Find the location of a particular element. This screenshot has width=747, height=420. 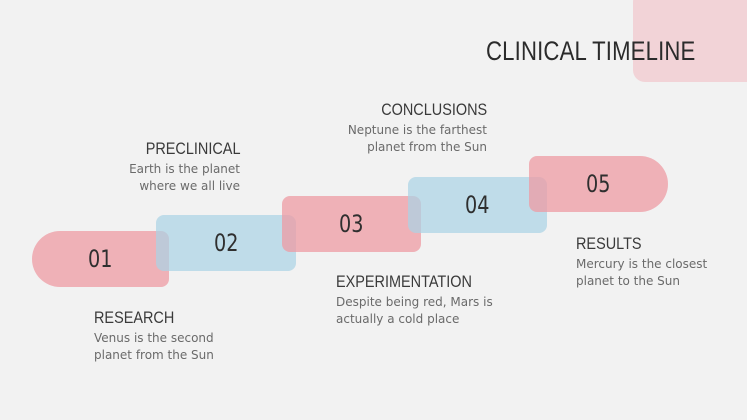

timeline-step-05: 05 is located at coordinates (598, 184).